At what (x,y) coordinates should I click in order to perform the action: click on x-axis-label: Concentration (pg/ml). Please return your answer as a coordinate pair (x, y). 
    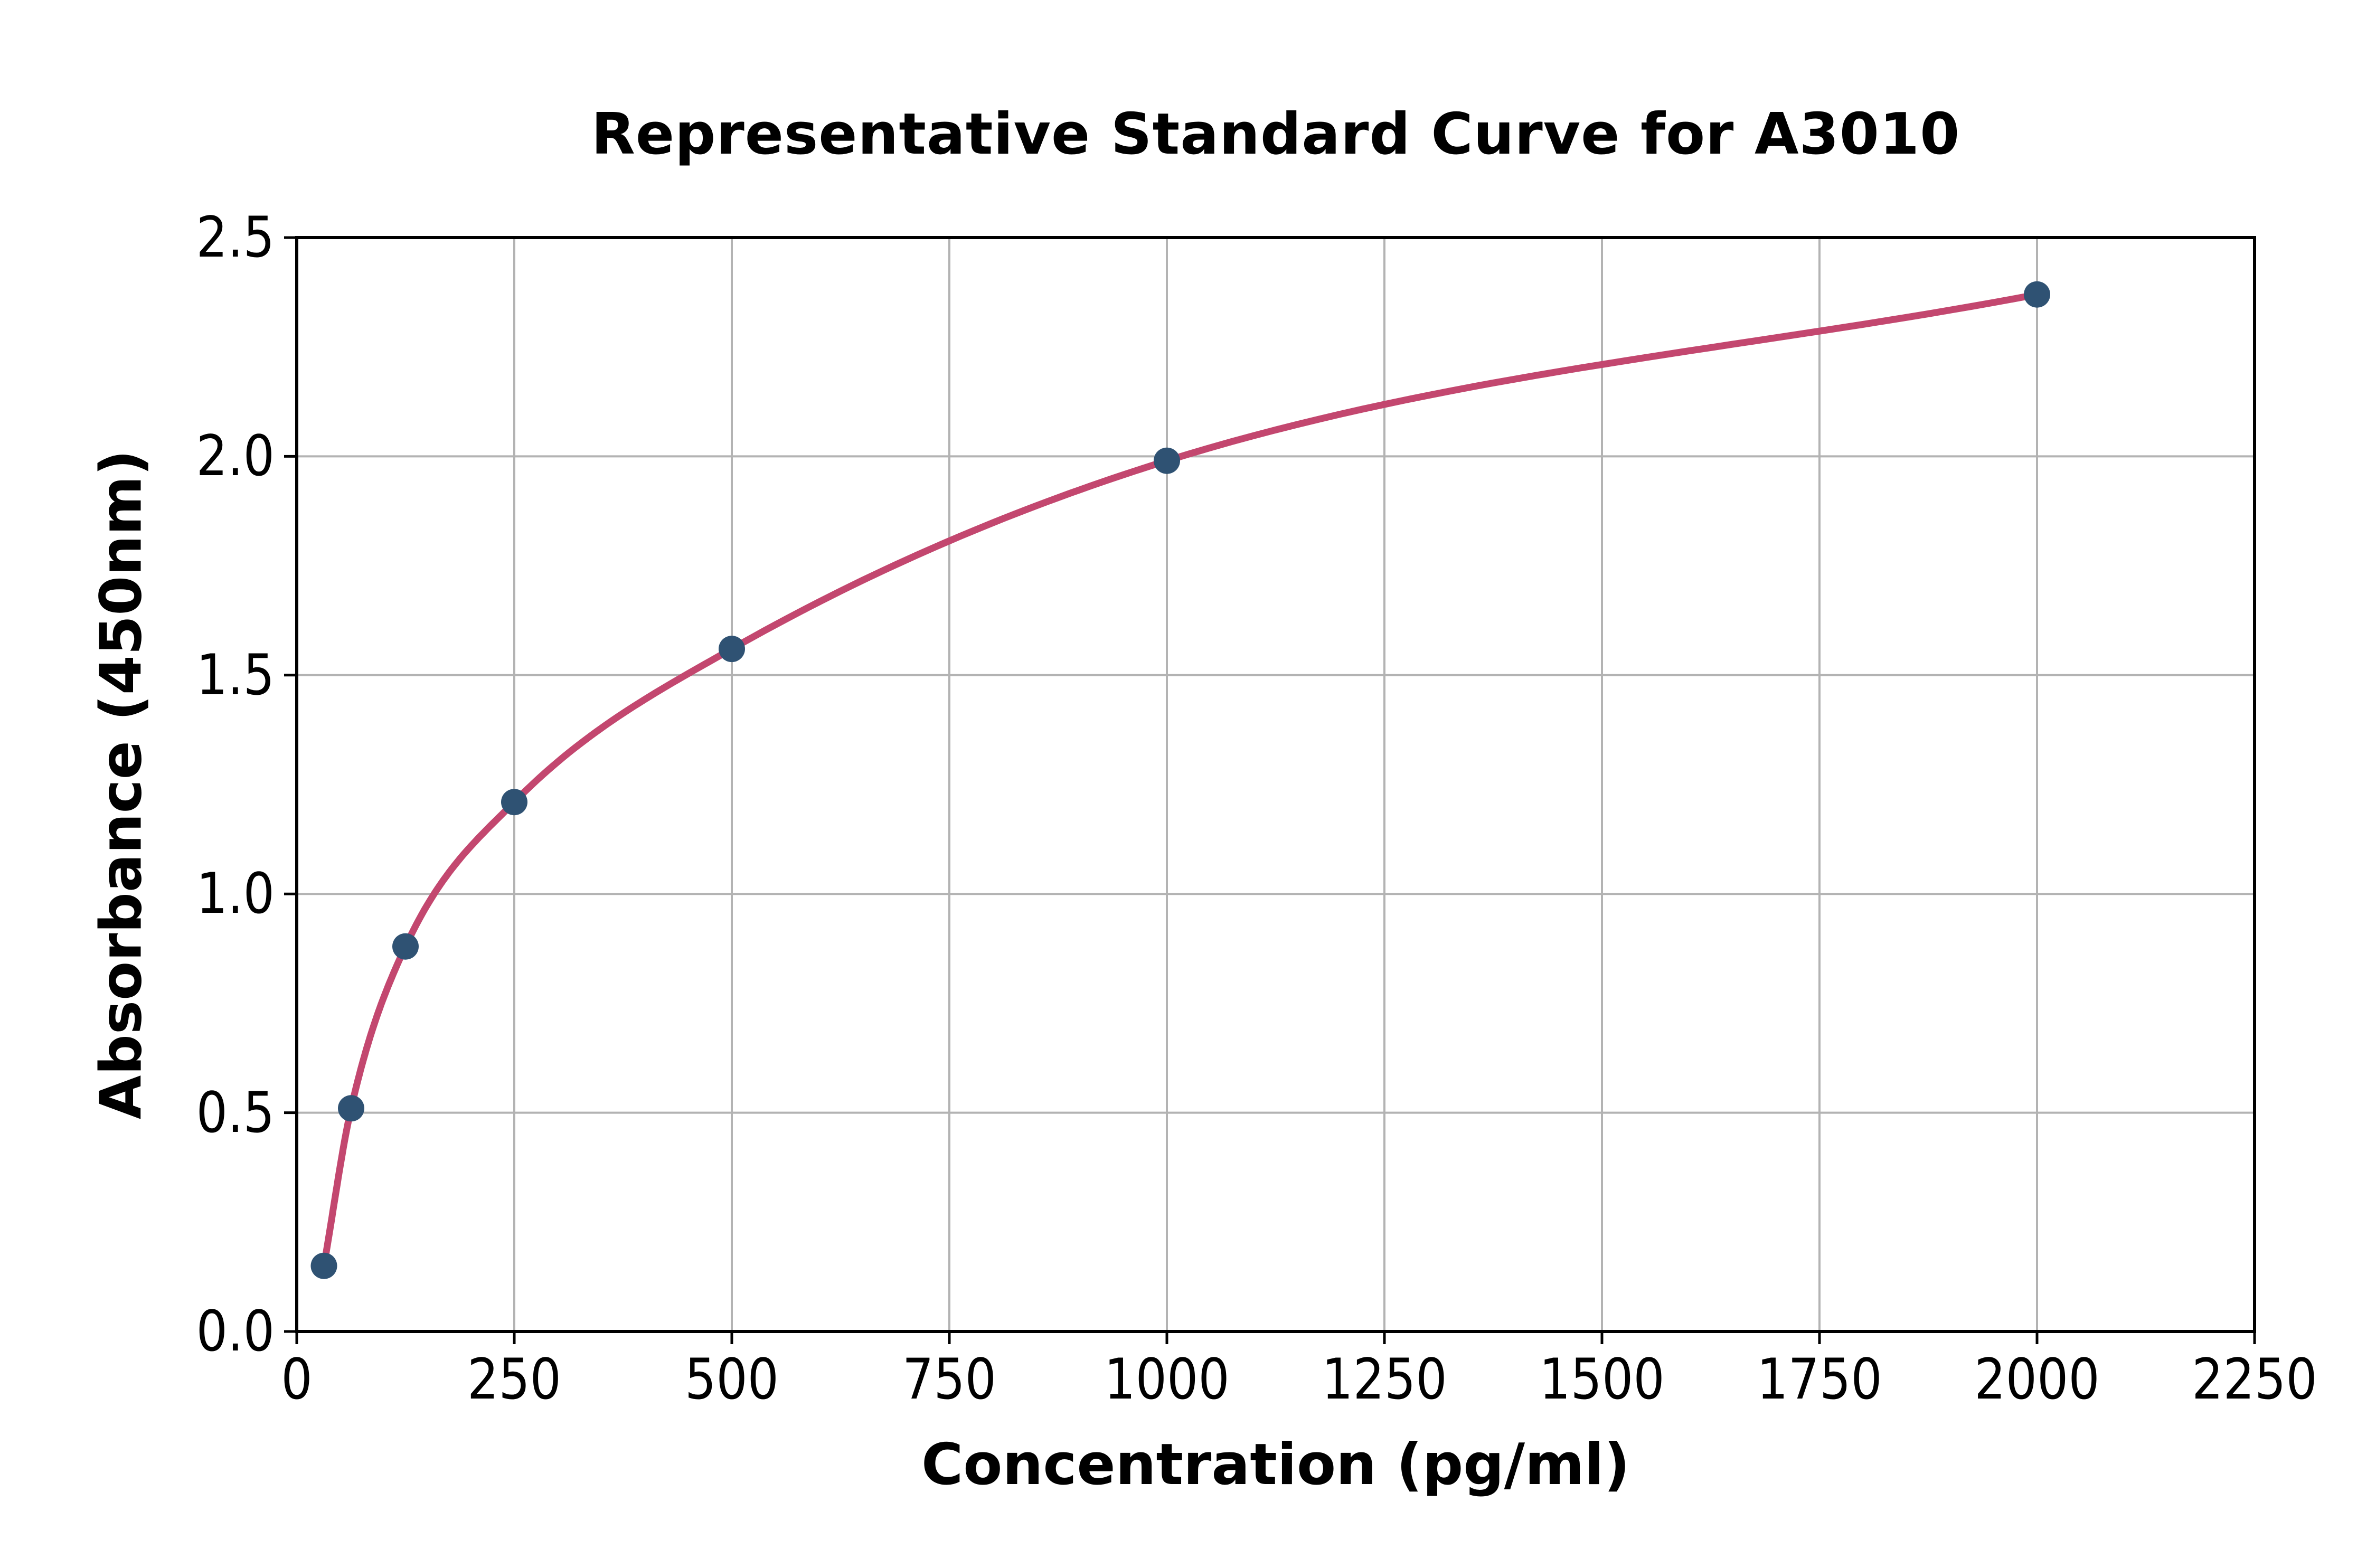
    Looking at the image, I should click on (1275, 1465).